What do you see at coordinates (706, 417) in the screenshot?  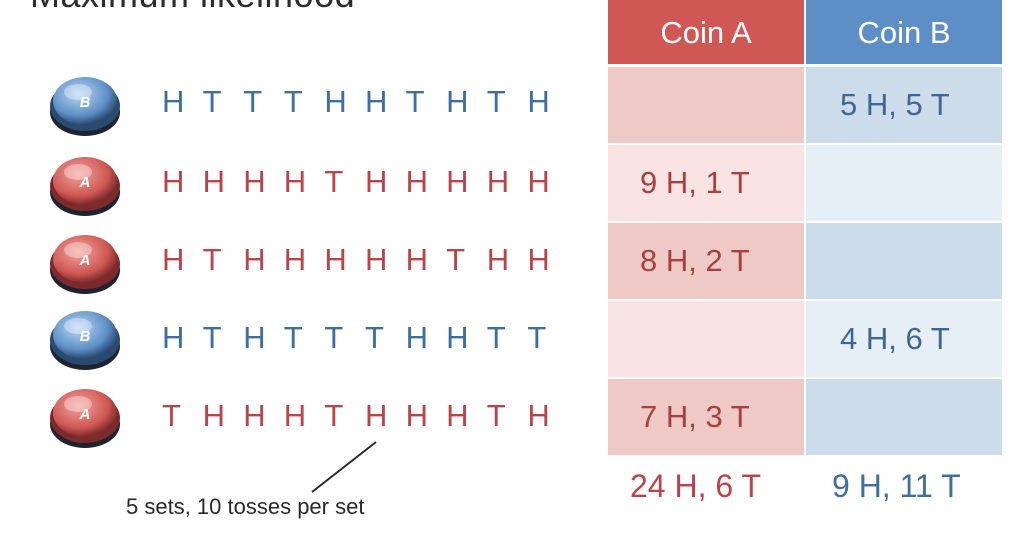 I see `coin-a-count-cell: 7 H, 3 T` at bounding box center [706, 417].